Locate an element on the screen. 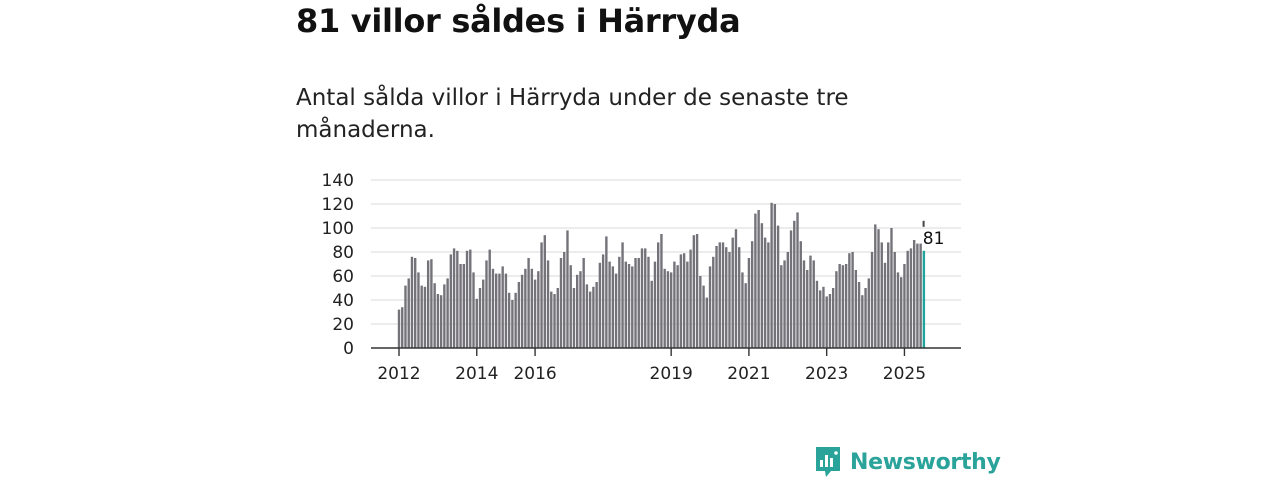 This screenshot has width=1280, height=480. y-axis-ticks: 0 20 40 60 80 100 120 140 is located at coordinates (338, 265).